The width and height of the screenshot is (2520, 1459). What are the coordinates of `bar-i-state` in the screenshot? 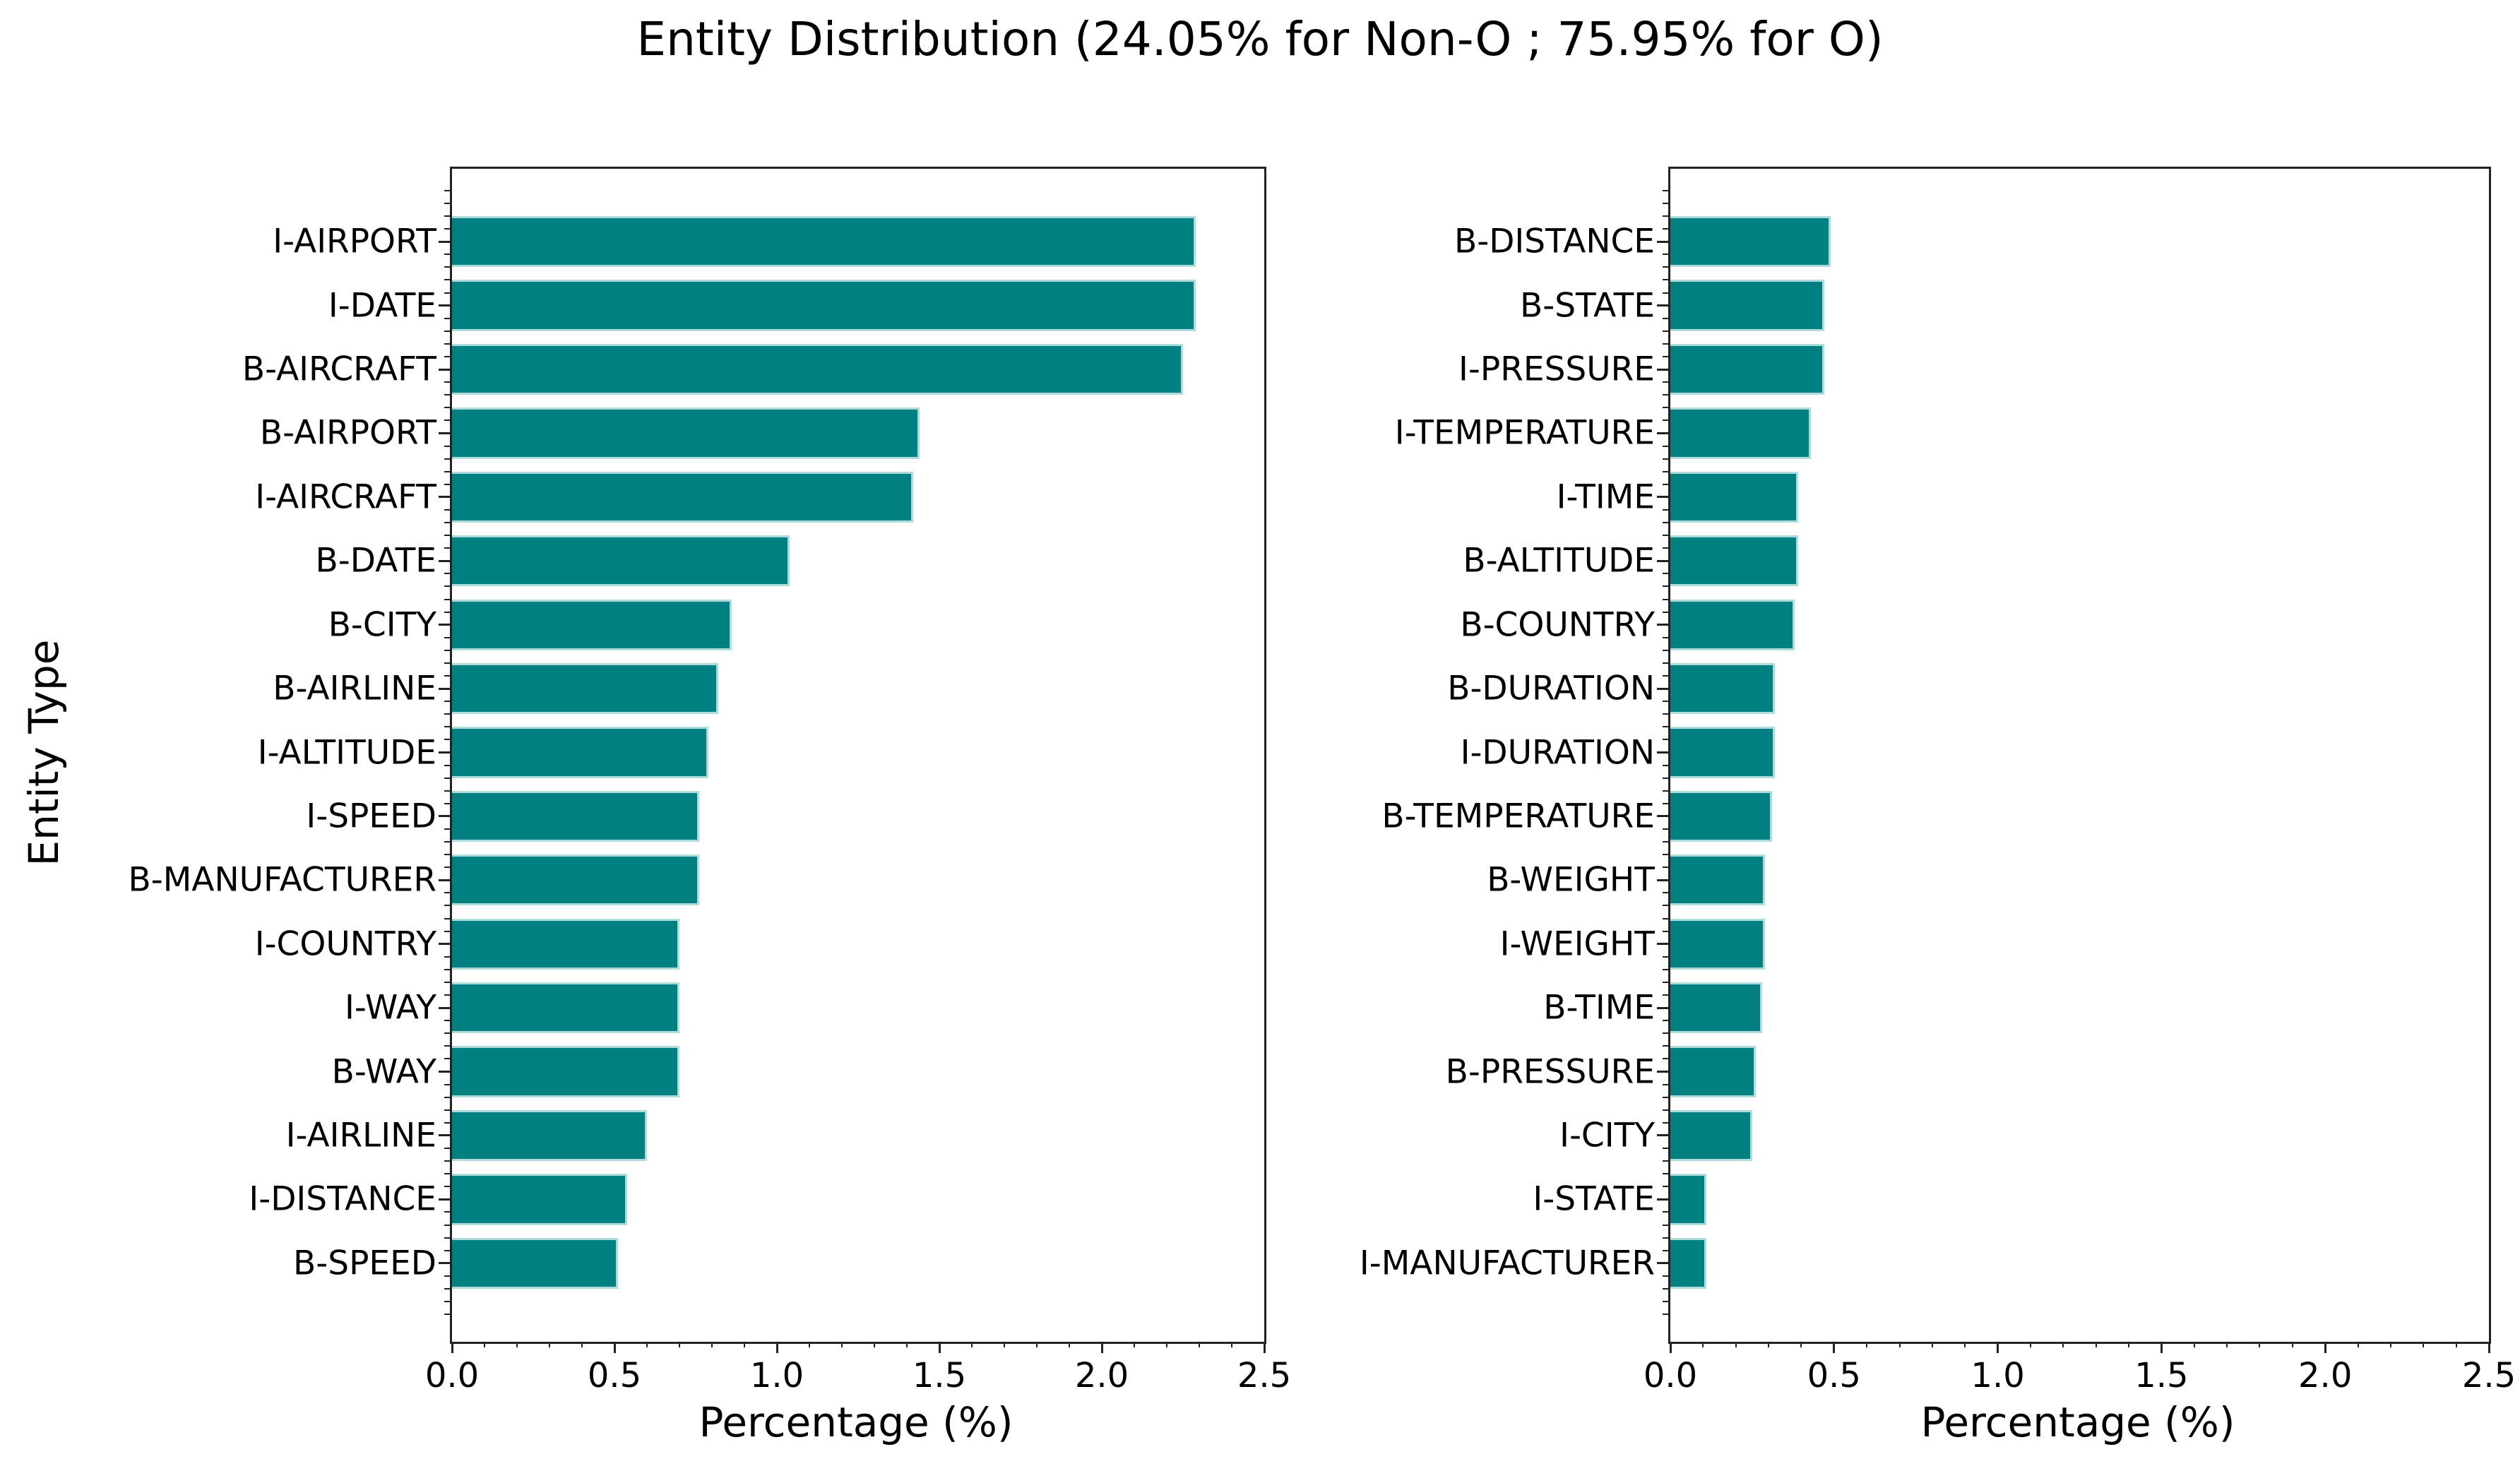 It's located at (1688, 1200).